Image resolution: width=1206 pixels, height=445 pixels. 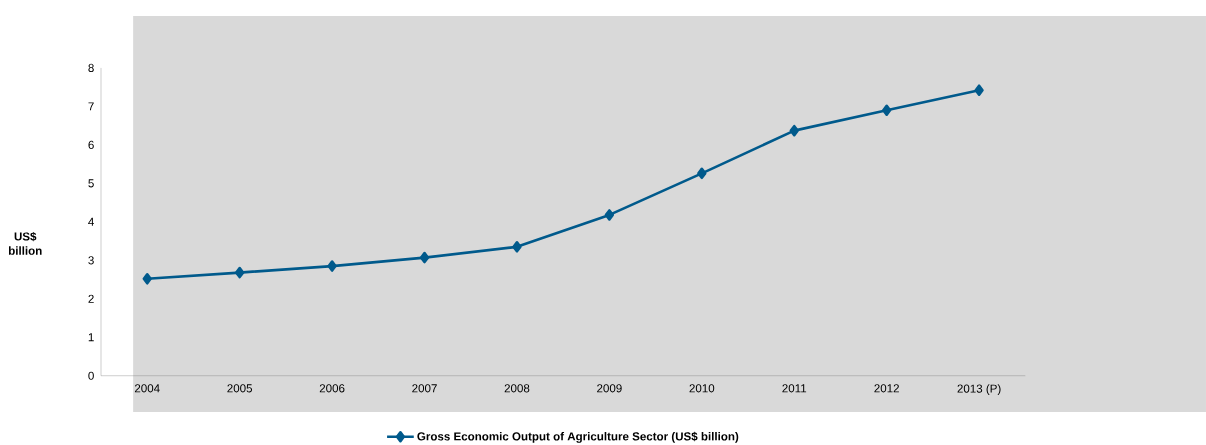 What do you see at coordinates (794, 388) in the screenshot?
I see `x-tick-label: 2011` at bounding box center [794, 388].